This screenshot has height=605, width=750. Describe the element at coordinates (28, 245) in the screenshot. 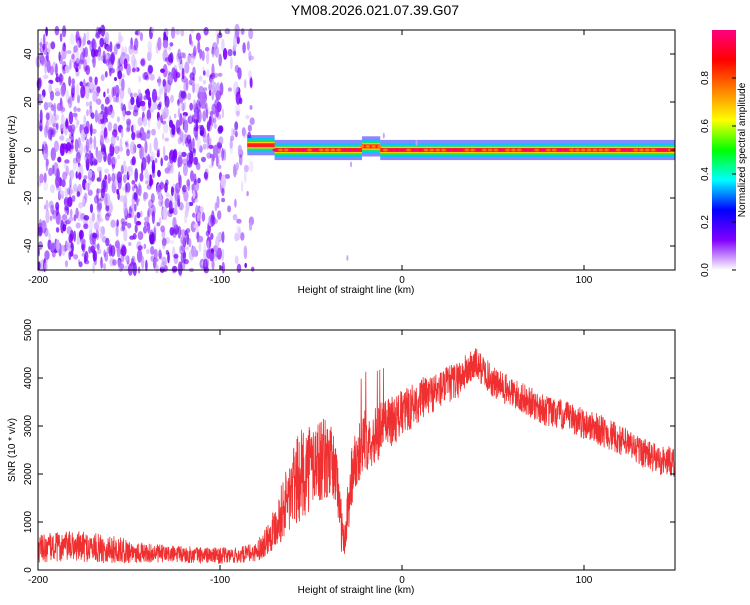

I see `spectrogram-ytick-label: -40` at that location.